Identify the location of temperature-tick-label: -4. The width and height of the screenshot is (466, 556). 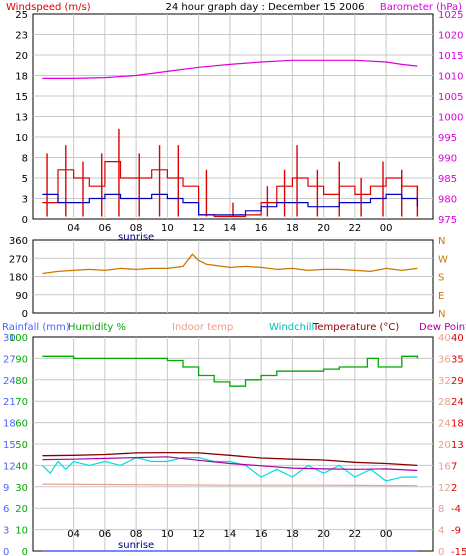
(456, 509).